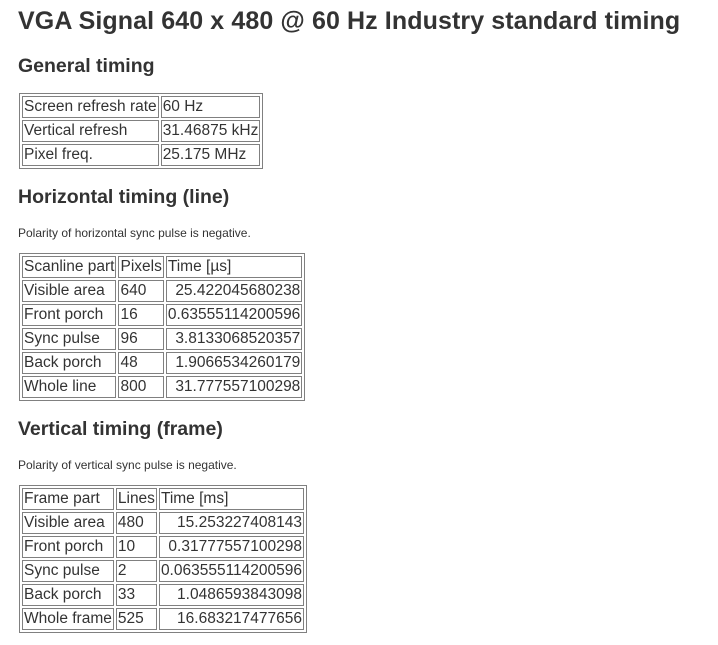 The width and height of the screenshot is (718, 645). I want to click on time-cell: 15.253227408143, so click(231, 523).